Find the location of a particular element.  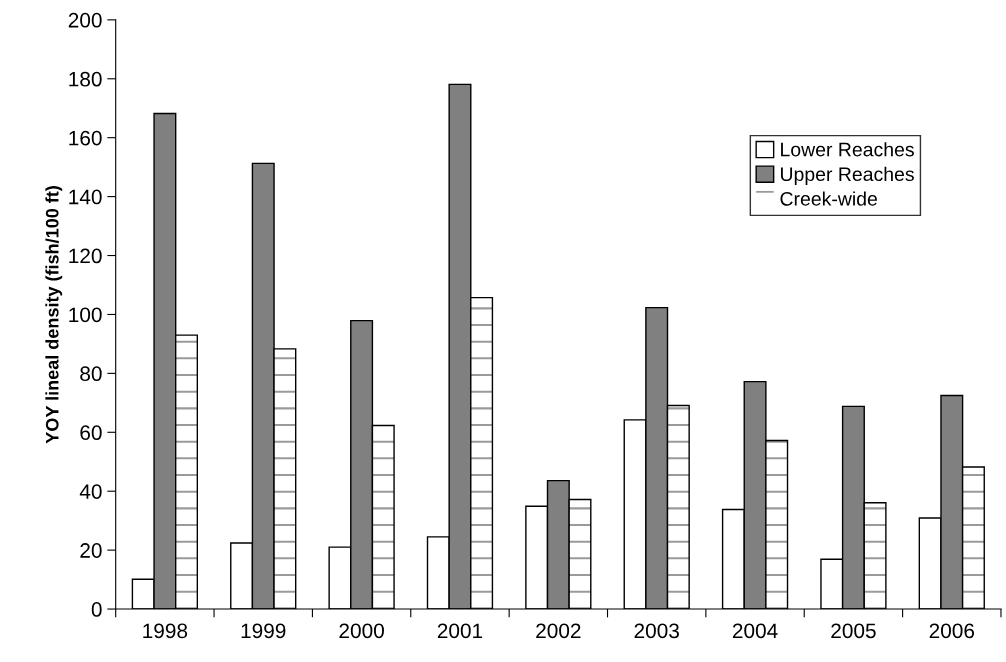

y-axis-title: YOY lineal density (fish/100 ft) is located at coordinates (54, 315).